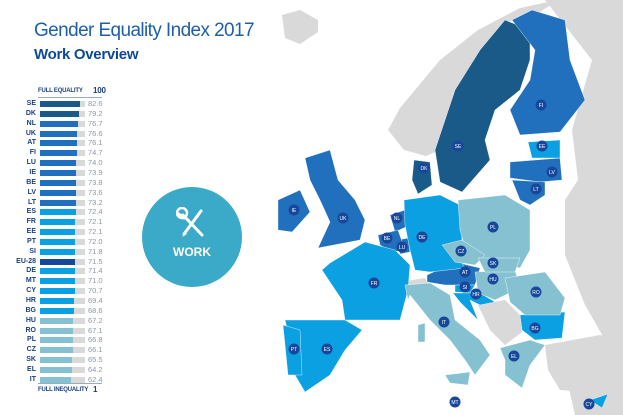  I want to click on ranking-row-fr: FR 72.1, so click(55, 222).